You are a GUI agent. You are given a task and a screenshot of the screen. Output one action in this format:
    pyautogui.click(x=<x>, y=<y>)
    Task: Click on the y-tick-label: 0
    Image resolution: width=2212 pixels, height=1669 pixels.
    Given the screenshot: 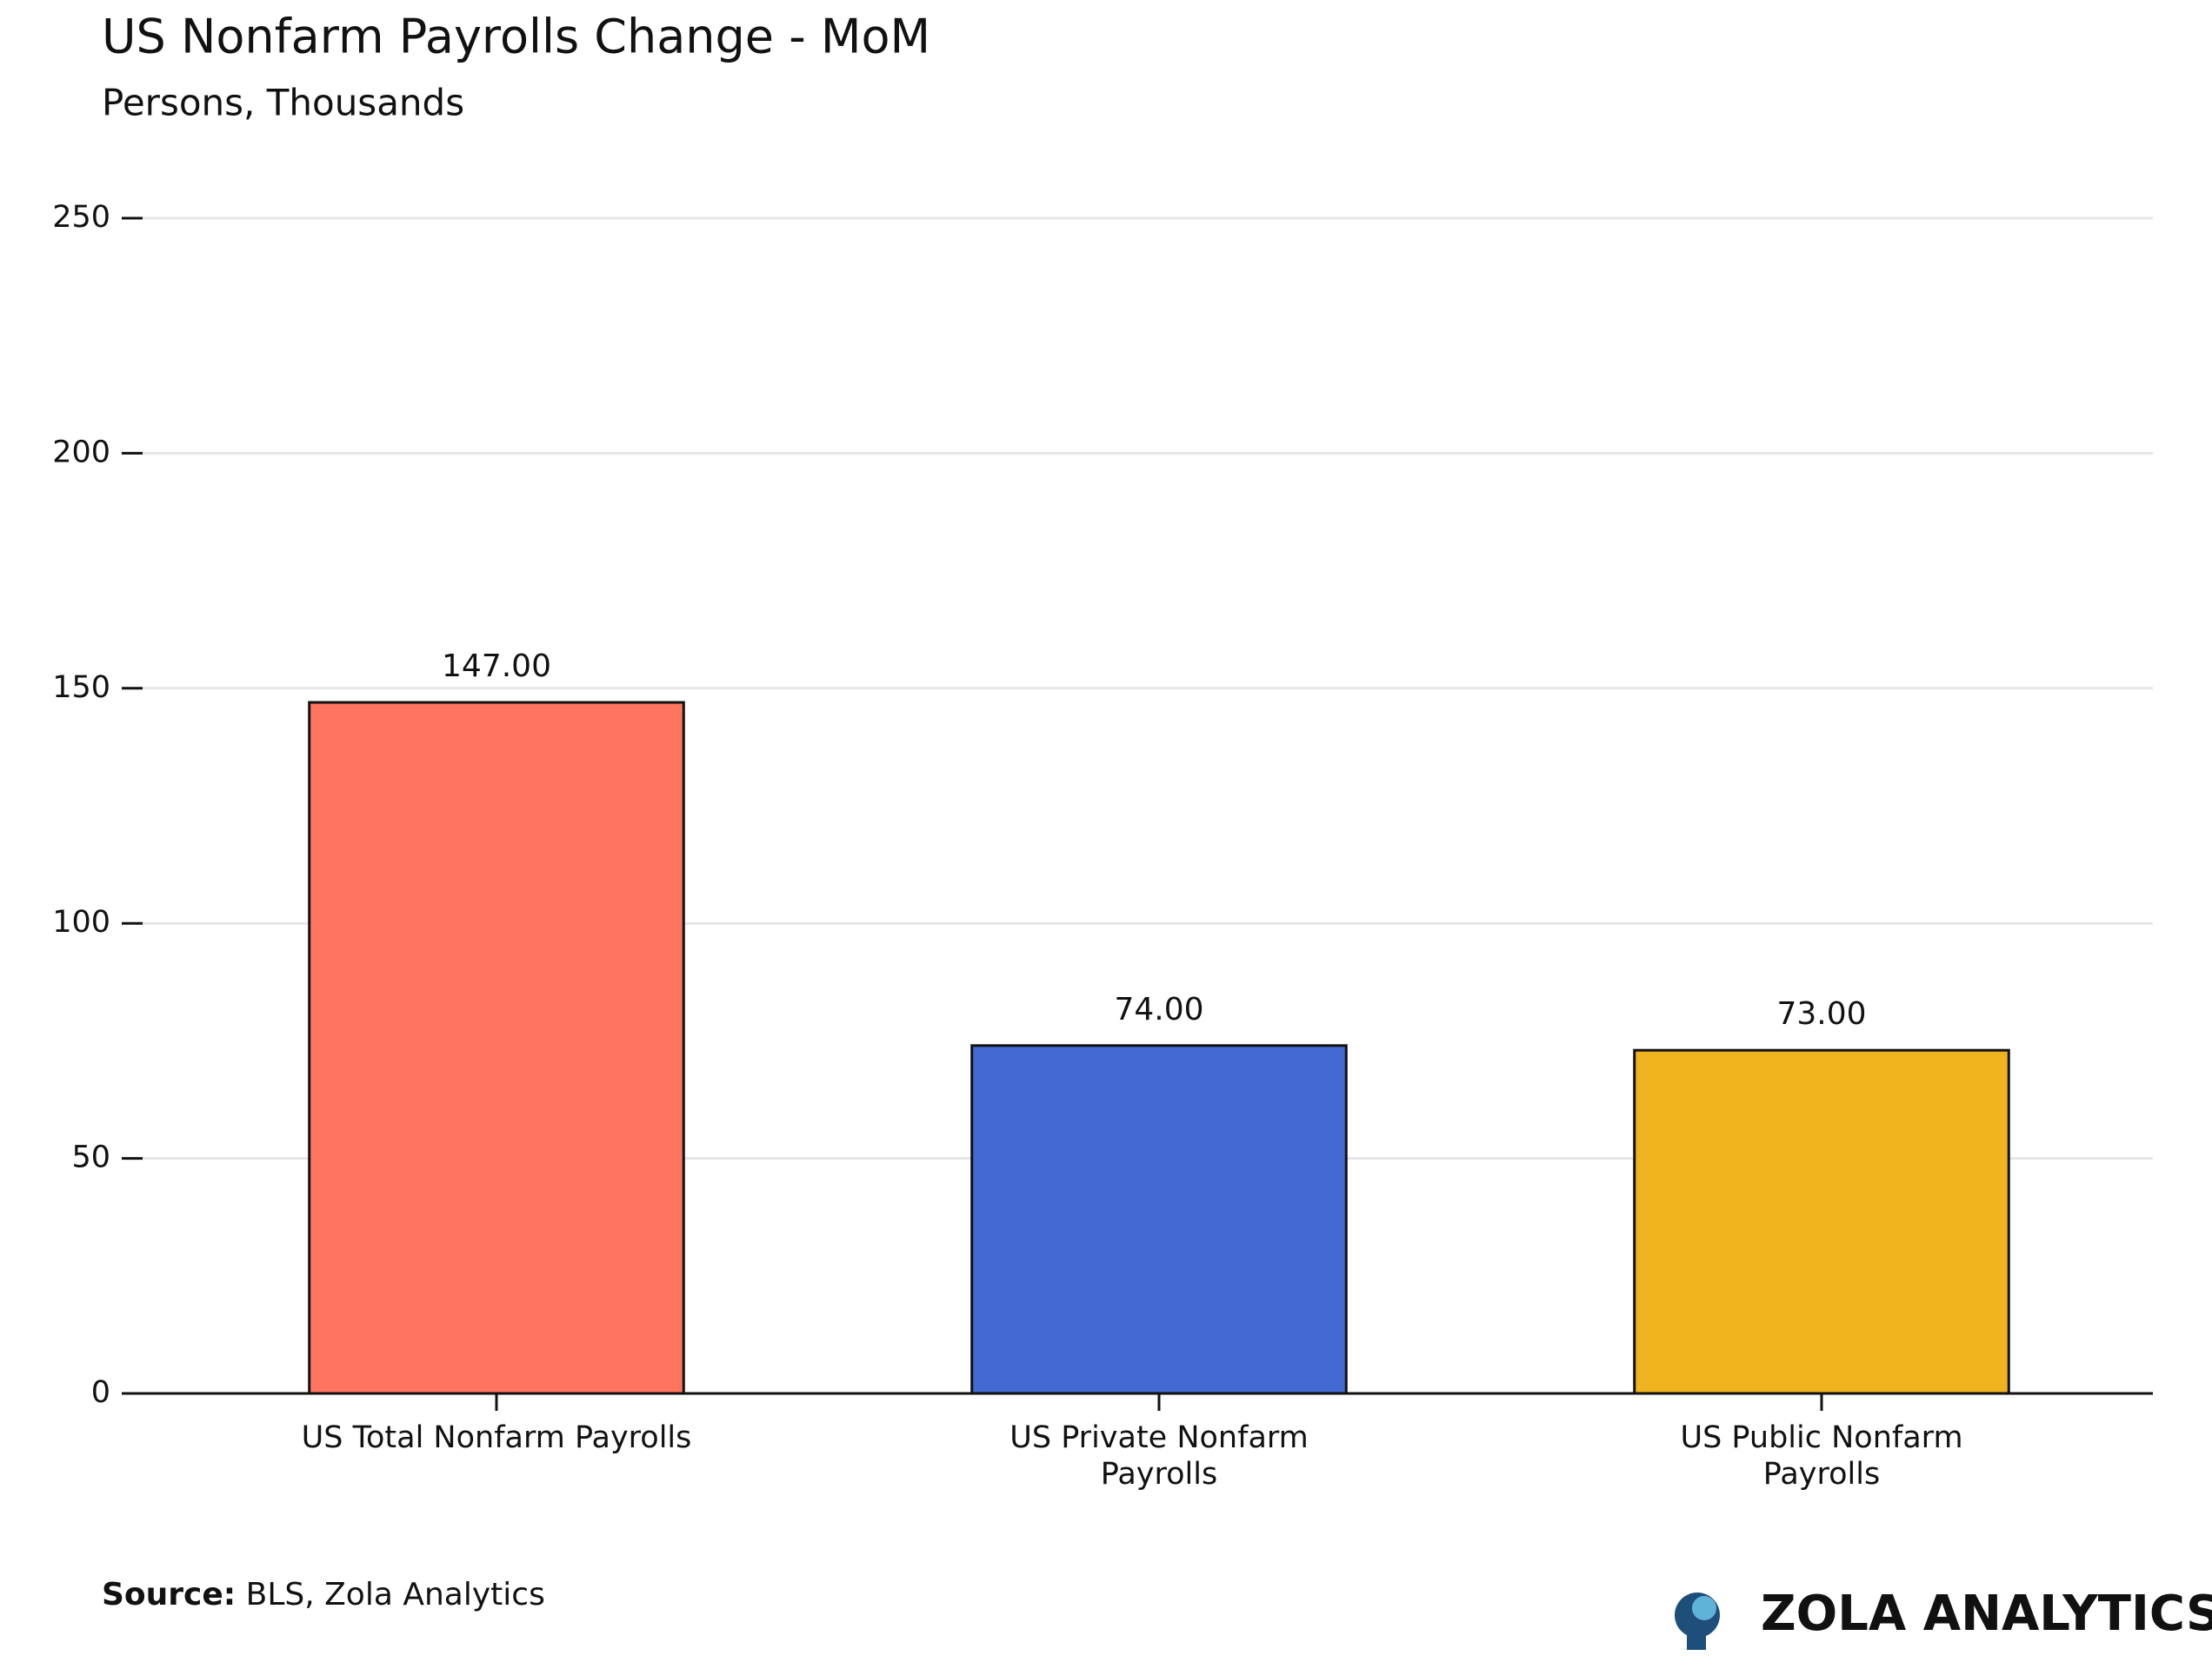 What is the action you would take?
    pyautogui.click(x=100, y=1392)
    